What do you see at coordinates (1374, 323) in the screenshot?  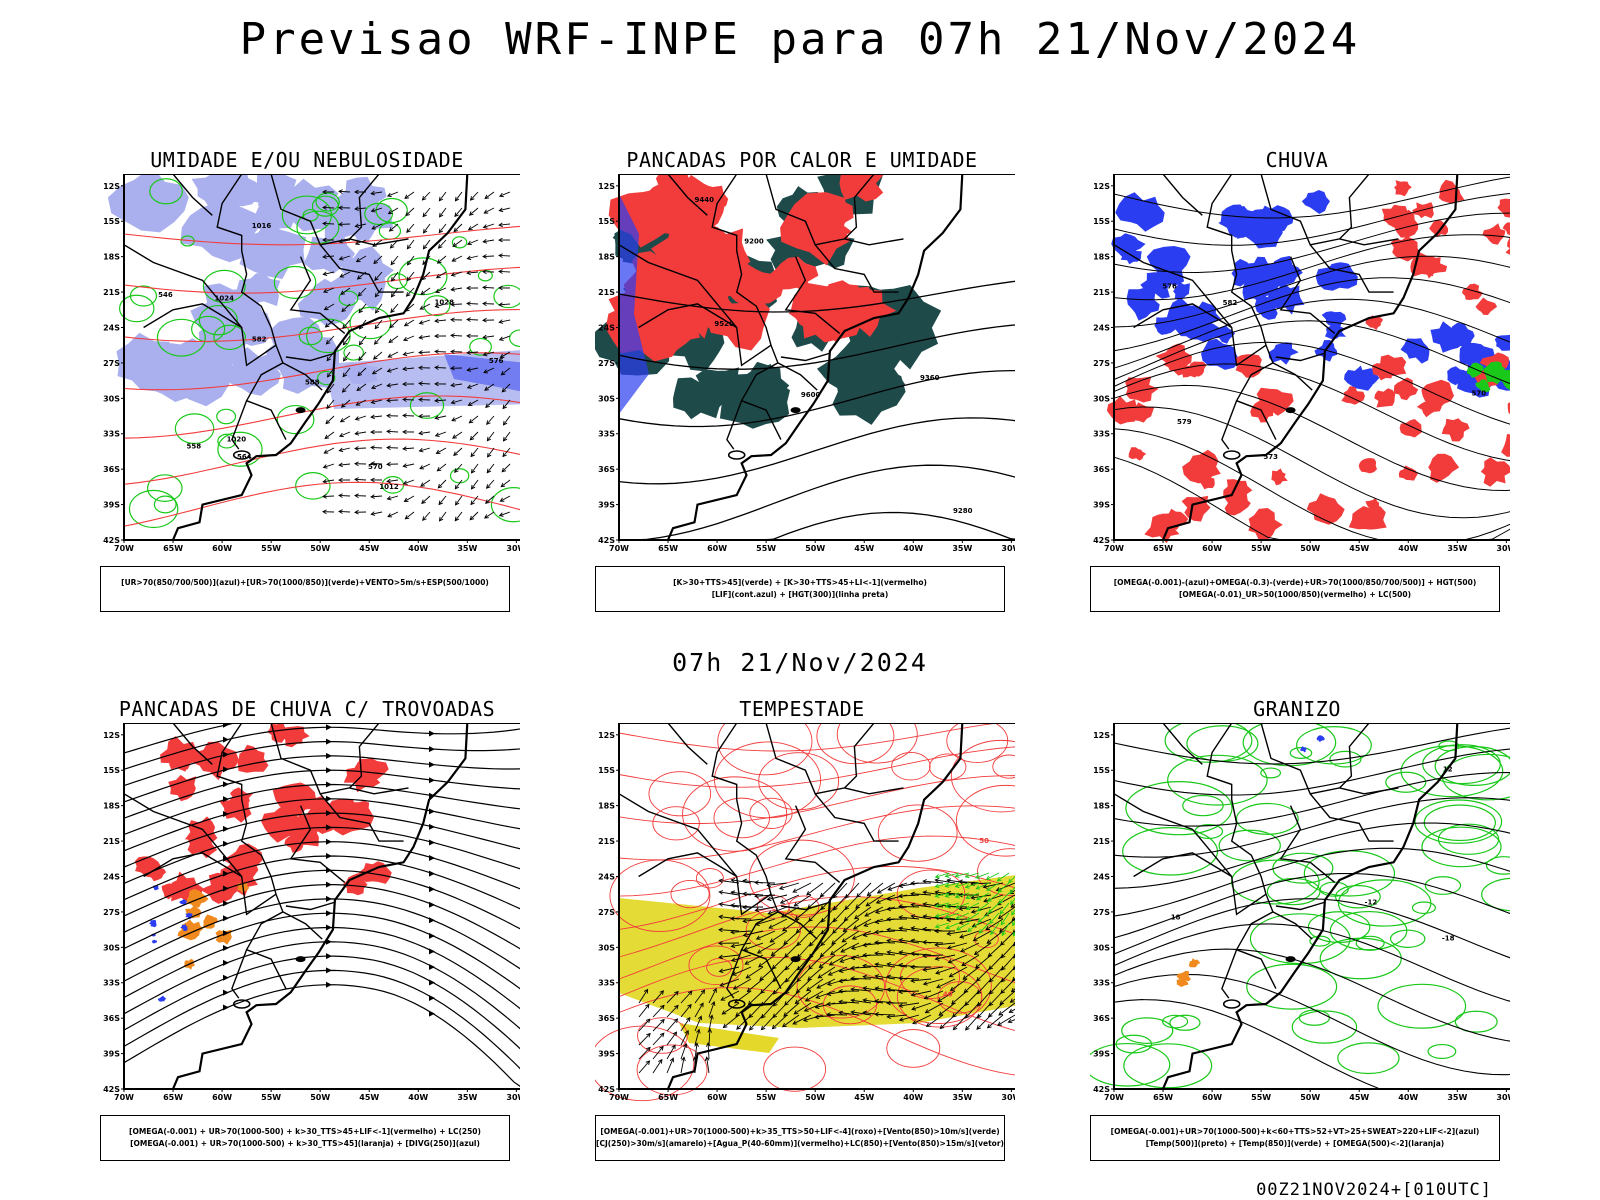 I see `rain-area` at bounding box center [1374, 323].